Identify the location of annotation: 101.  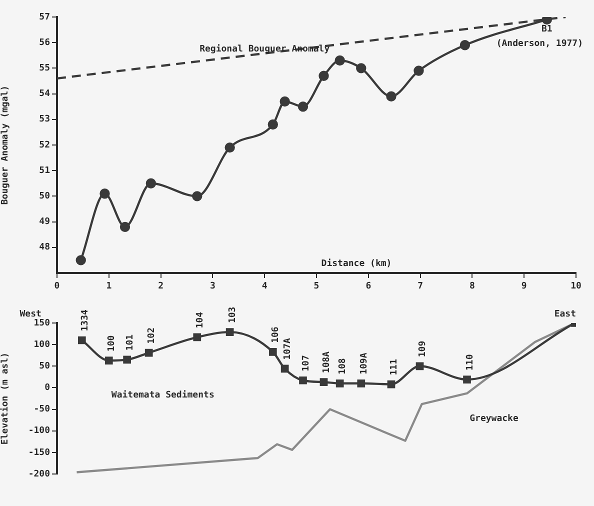
(130, 342).